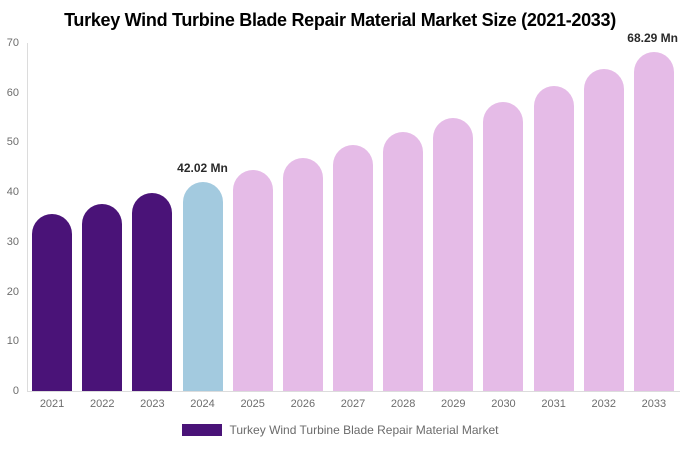 The width and height of the screenshot is (680, 450). Describe the element at coordinates (353, 404) in the screenshot. I see `x-axis-tick-label: 2027` at that location.